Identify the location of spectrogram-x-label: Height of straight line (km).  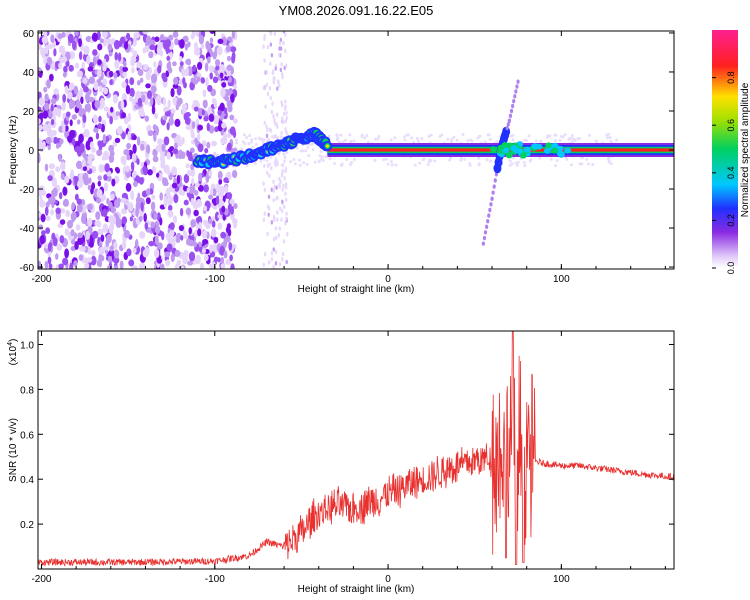
(356, 289).